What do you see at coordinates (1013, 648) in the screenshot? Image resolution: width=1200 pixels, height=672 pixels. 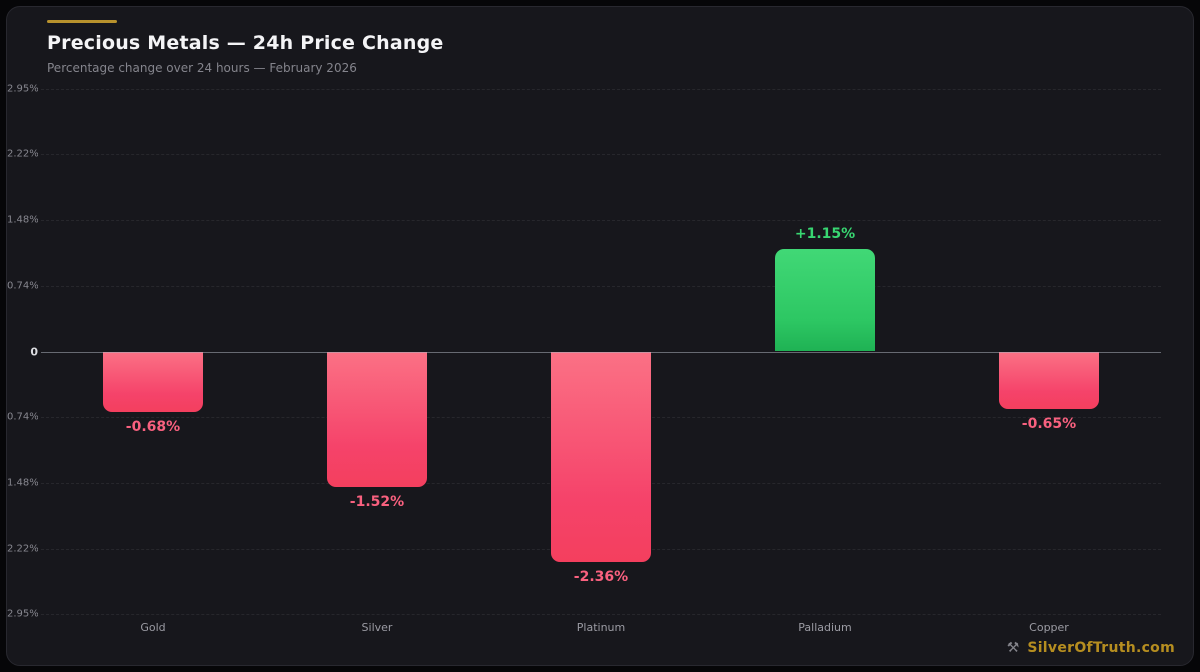 I see `pick-hammer-icon: ⚒` at bounding box center [1013, 648].